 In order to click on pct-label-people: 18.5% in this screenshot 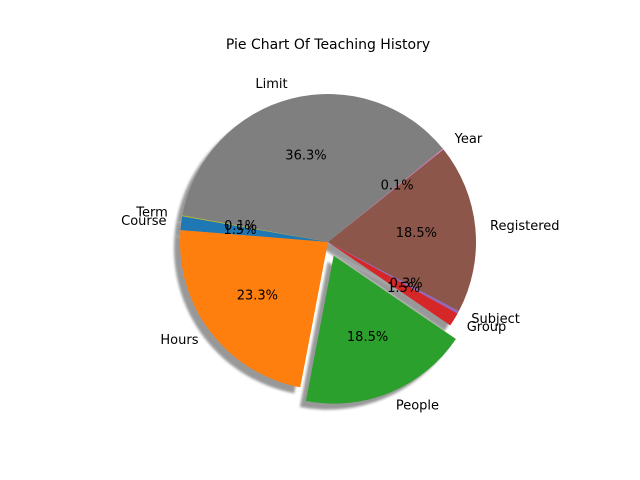, I will do `click(367, 337)`.